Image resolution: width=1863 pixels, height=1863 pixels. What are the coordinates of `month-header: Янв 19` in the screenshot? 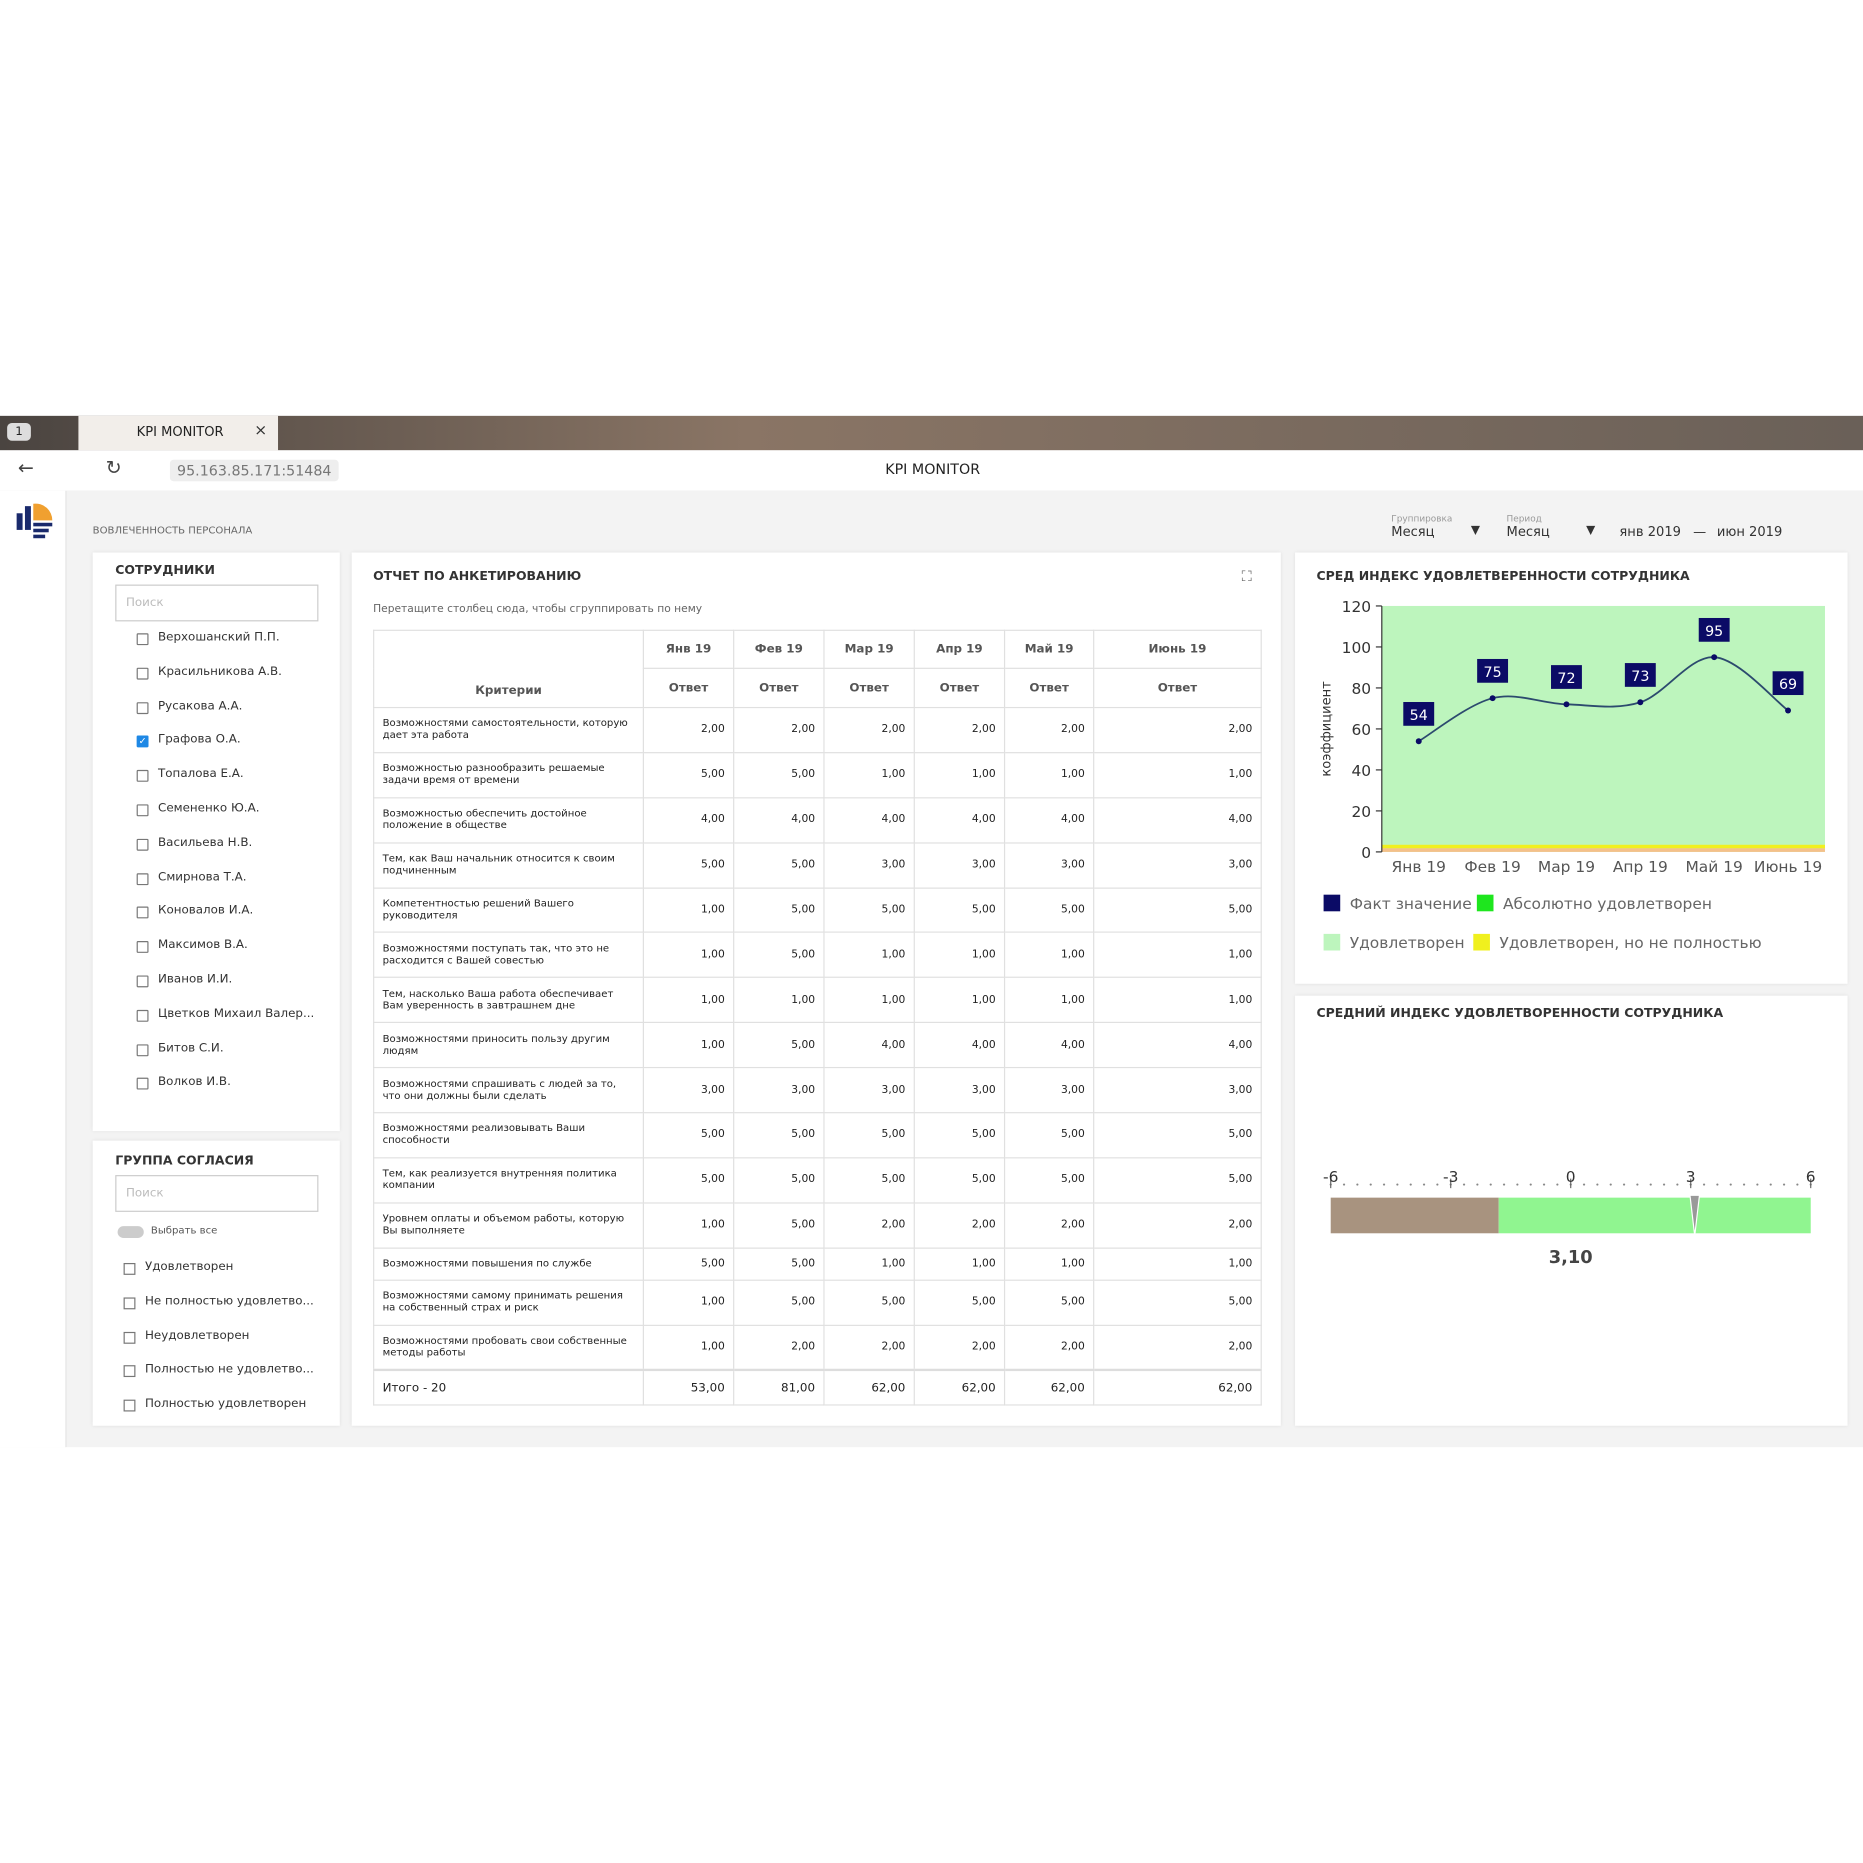 It's located at (688, 649).